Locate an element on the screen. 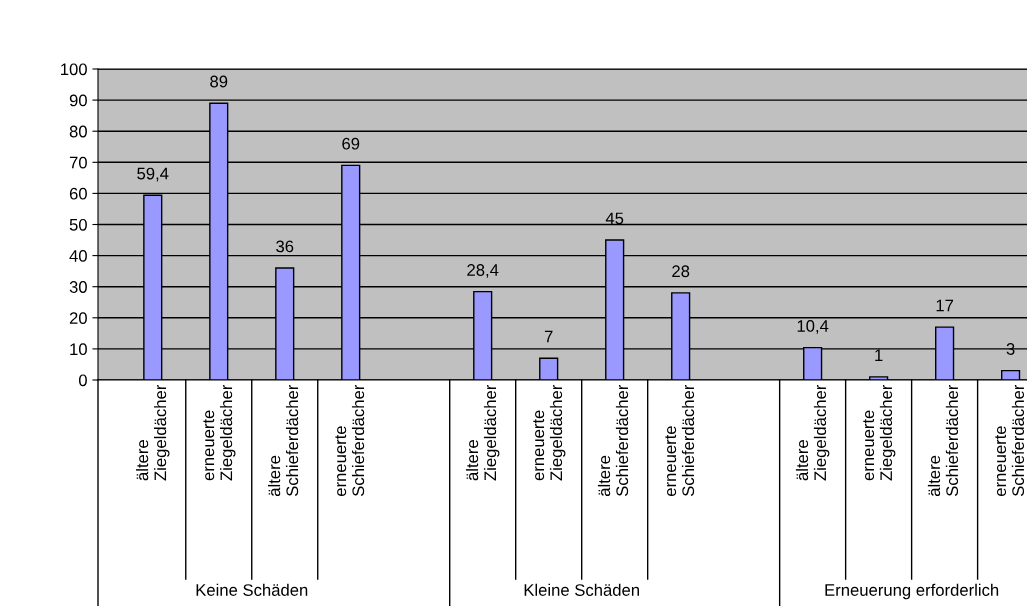 The width and height of the screenshot is (1027, 606). data-label: 28 is located at coordinates (681, 271).